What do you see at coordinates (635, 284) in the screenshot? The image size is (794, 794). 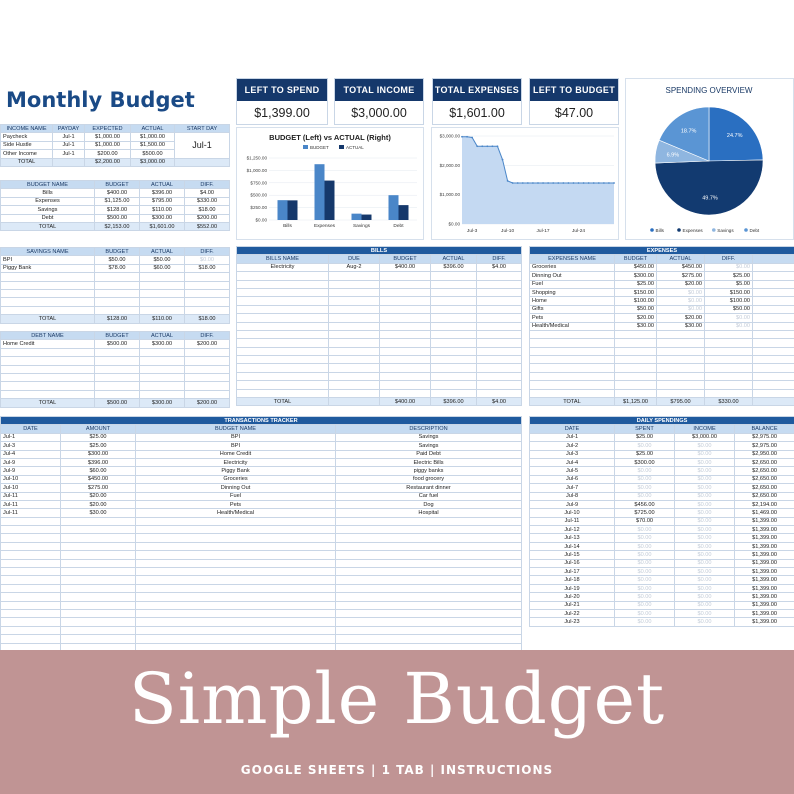 I see `cell: $25.00` at bounding box center [635, 284].